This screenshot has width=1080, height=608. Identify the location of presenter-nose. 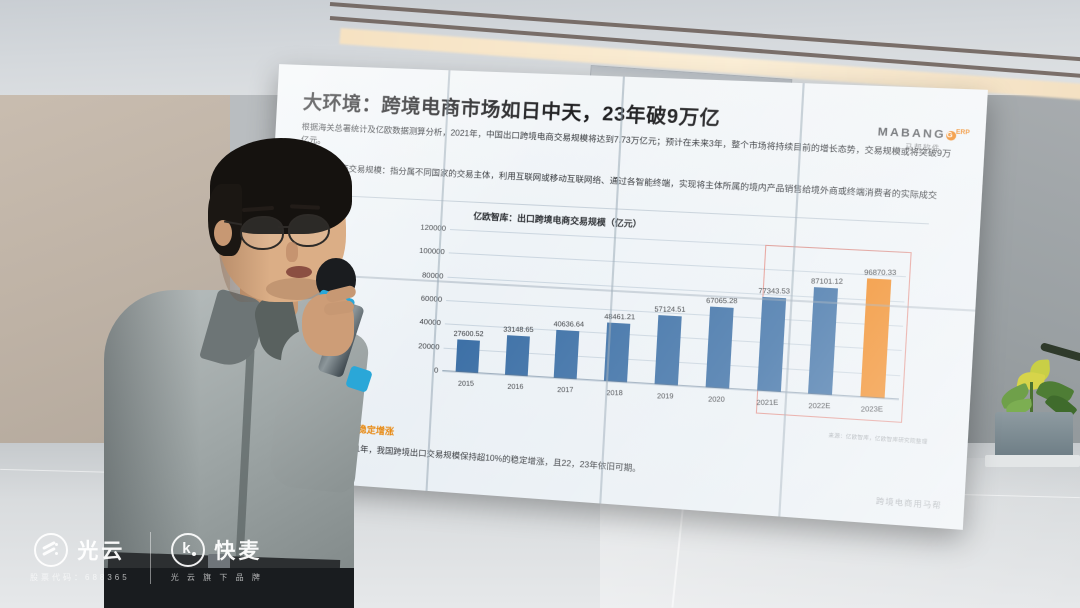
(292, 252).